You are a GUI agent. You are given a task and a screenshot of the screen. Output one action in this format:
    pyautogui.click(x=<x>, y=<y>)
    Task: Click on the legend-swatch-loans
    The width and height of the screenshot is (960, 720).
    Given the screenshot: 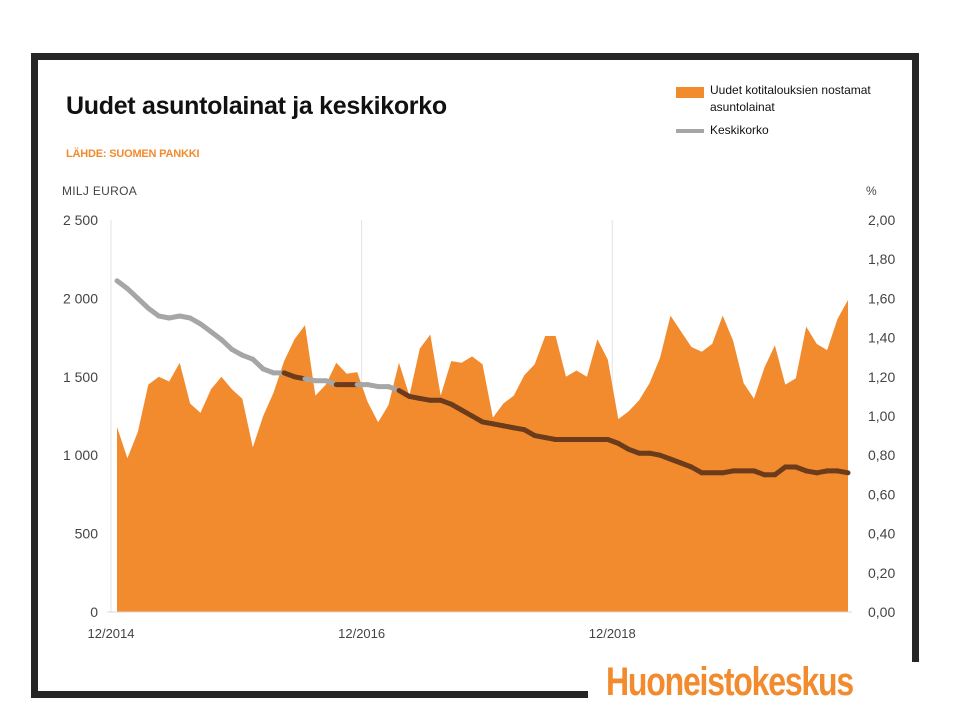 What is the action you would take?
    pyautogui.click(x=690, y=92)
    